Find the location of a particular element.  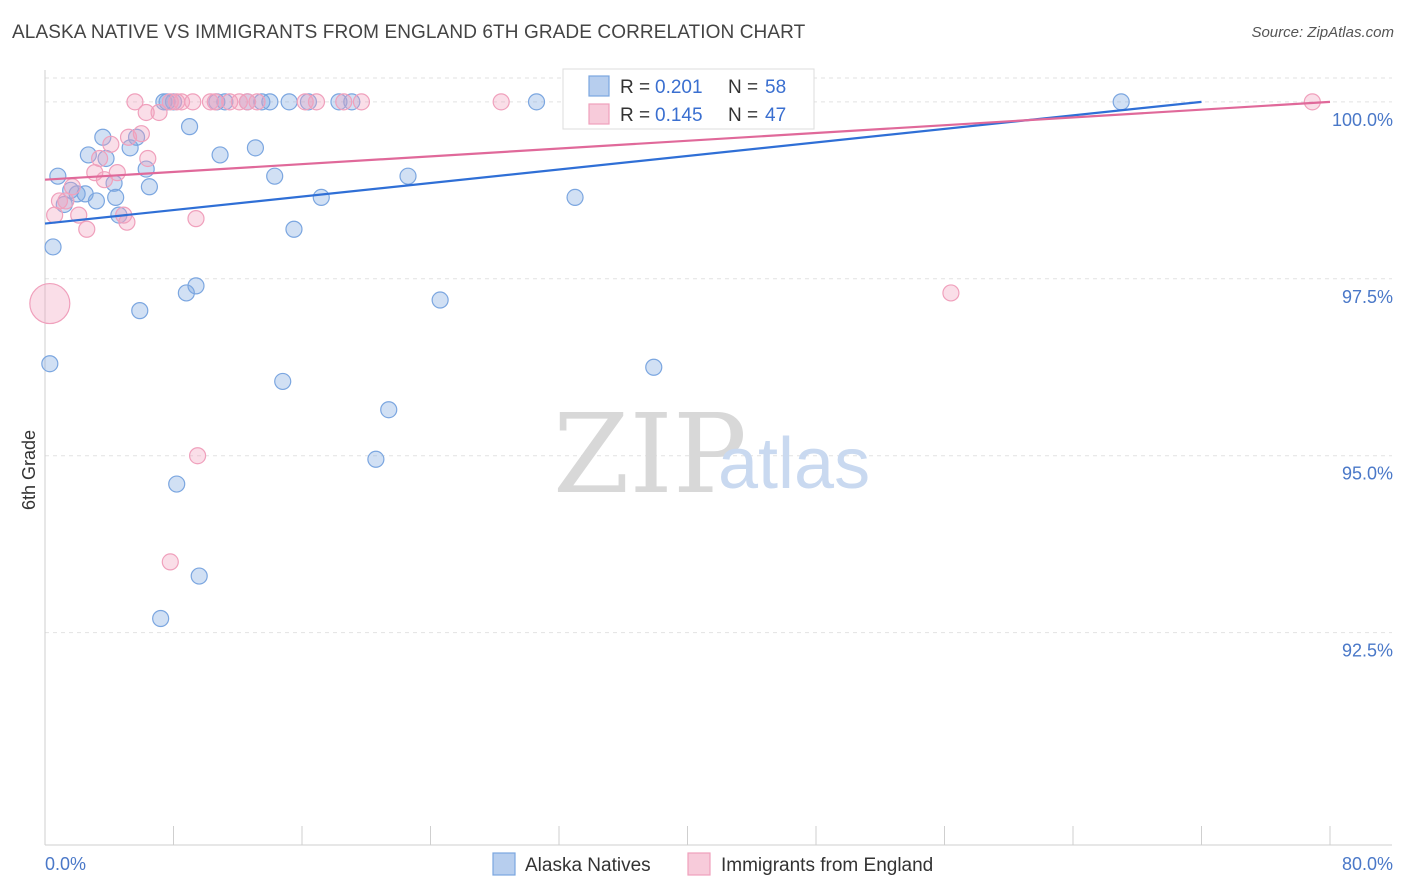

trend-lines is located at coordinates (687, 162).